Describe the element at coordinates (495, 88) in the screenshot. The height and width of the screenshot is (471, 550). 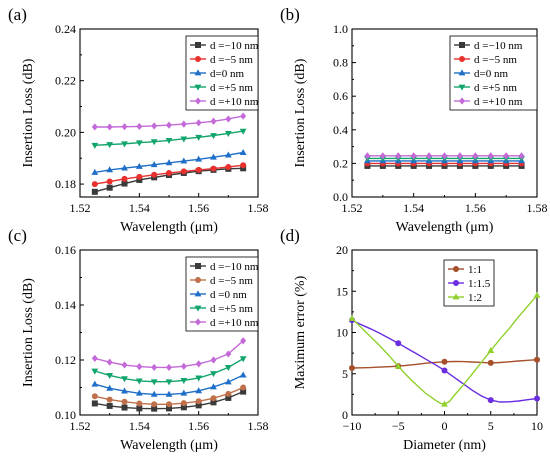
I see `legend-label: d =+5 nm` at that location.